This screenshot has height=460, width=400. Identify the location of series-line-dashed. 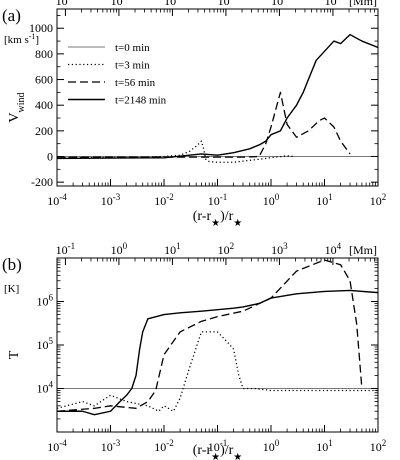
(204, 124).